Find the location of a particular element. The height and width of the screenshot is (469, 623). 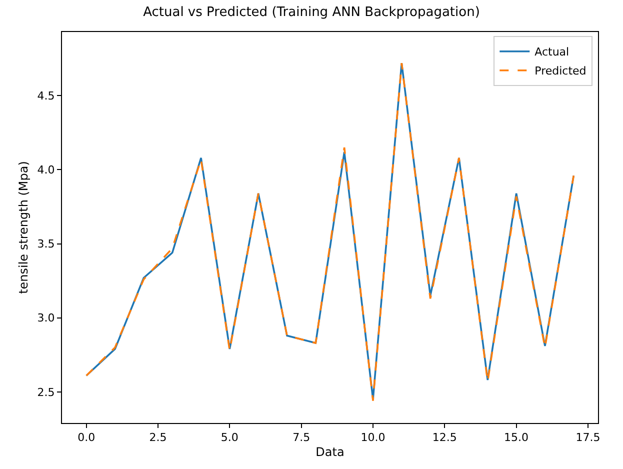

x-tick-label: 5.0 is located at coordinates (229, 437).